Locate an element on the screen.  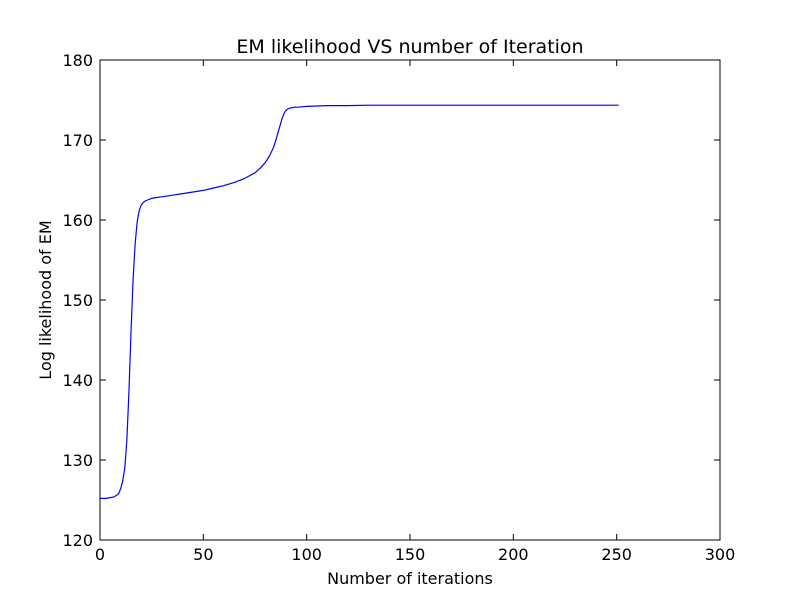
x-tick-label: 300 is located at coordinates (720, 554).